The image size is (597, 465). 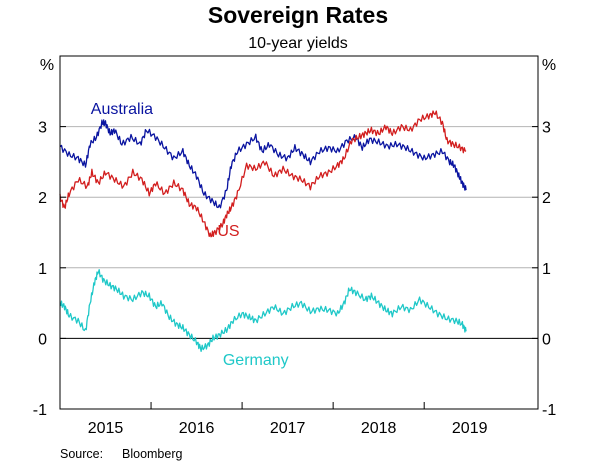 What do you see at coordinates (298, 43) in the screenshot?
I see `chart-subtitle: 10-year yields` at bounding box center [298, 43].